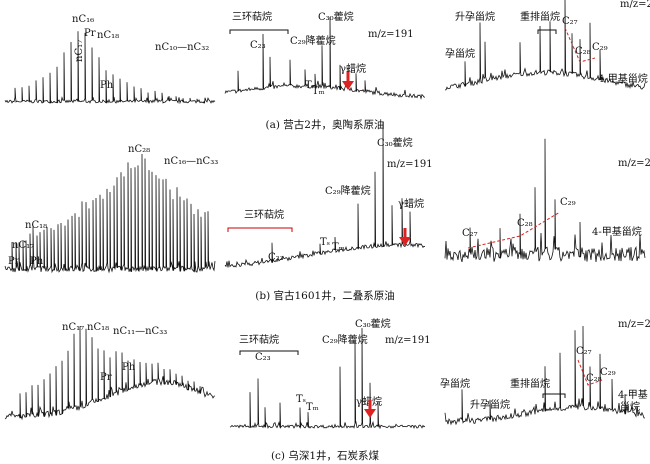  I want to click on peak-label: nC₁₀—nC₃₂, so click(182, 47).